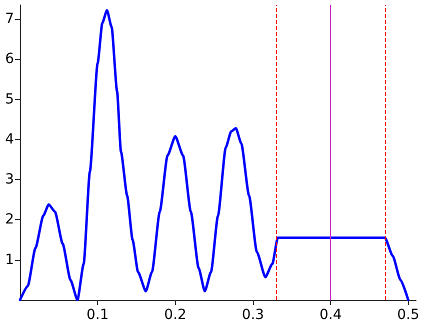  What do you see at coordinates (9, 139) in the screenshot?
I see `y-tick-label: 4` at bounding box center [9, 139].